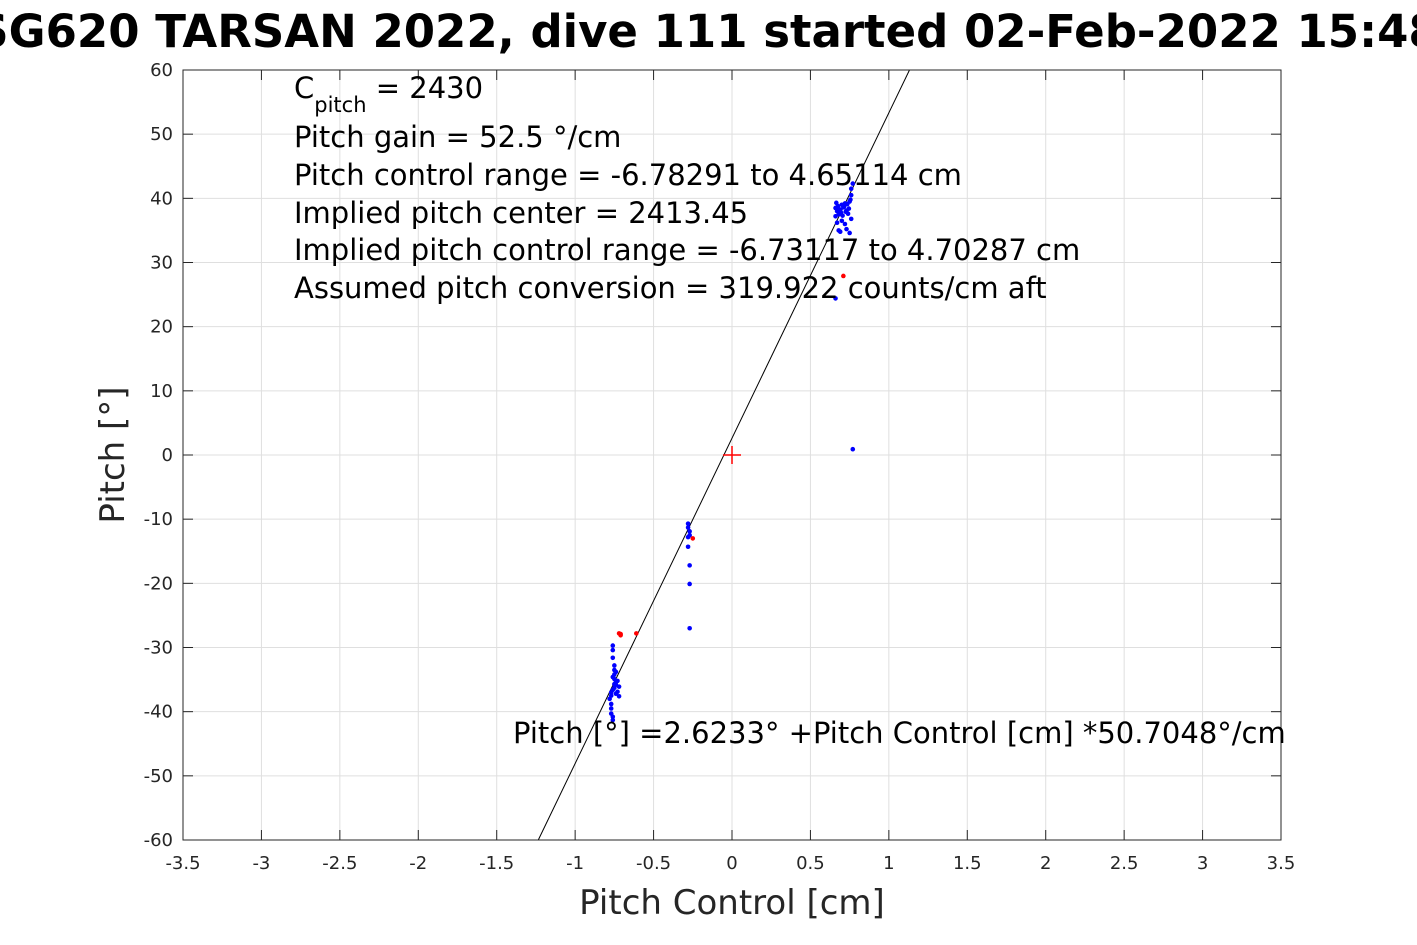  What do you see at coordinates (339, 863) in the screenshot?
I see `x-tick-label: -2.5` at bounding box center [339, 863].